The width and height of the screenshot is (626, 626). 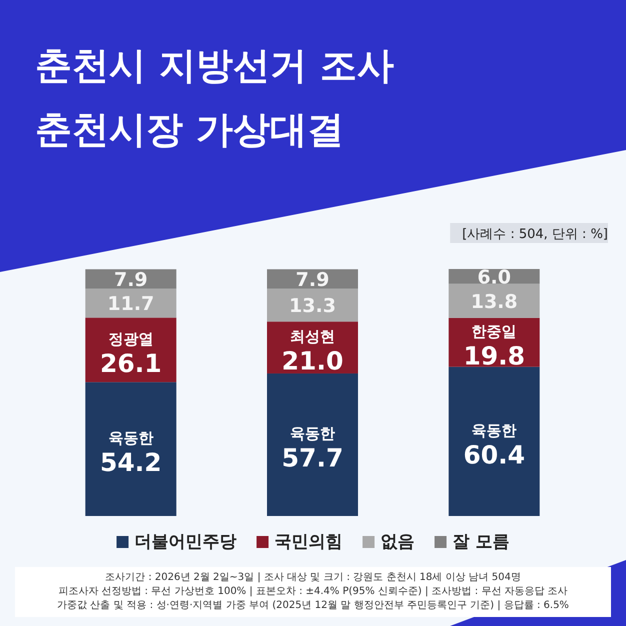 I want to click on data-label: 육동한 57.7, so click(x=313, y=448).